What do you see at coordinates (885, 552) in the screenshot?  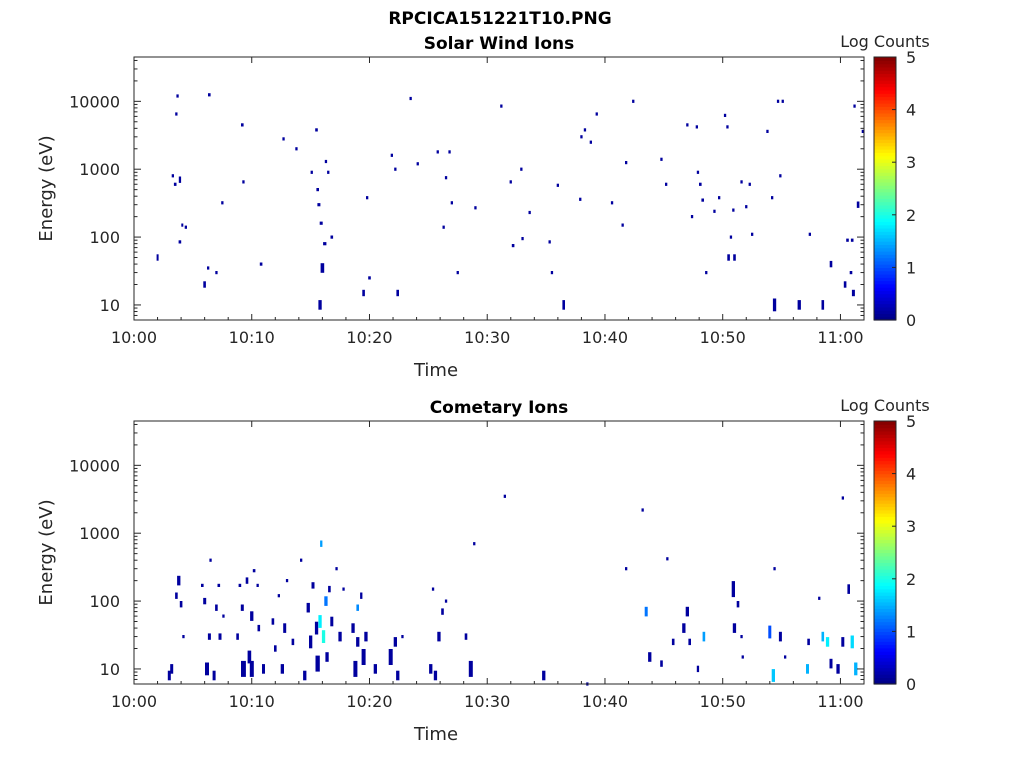 I see `cometary-colorbar-frame` at bounding box center [885, 552].